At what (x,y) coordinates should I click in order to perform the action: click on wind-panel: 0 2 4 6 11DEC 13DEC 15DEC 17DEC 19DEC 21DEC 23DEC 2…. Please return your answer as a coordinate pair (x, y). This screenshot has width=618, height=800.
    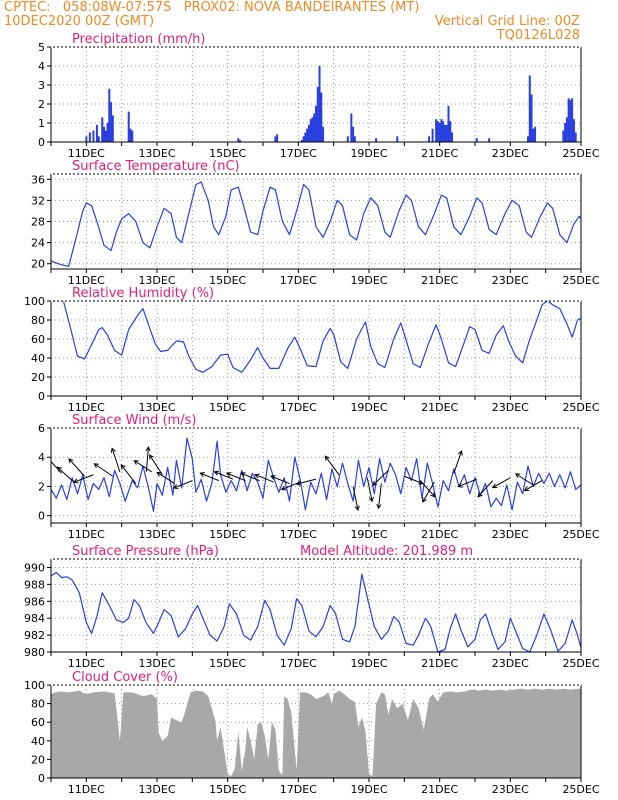
    Looking at the image, I should click on (319, 477).